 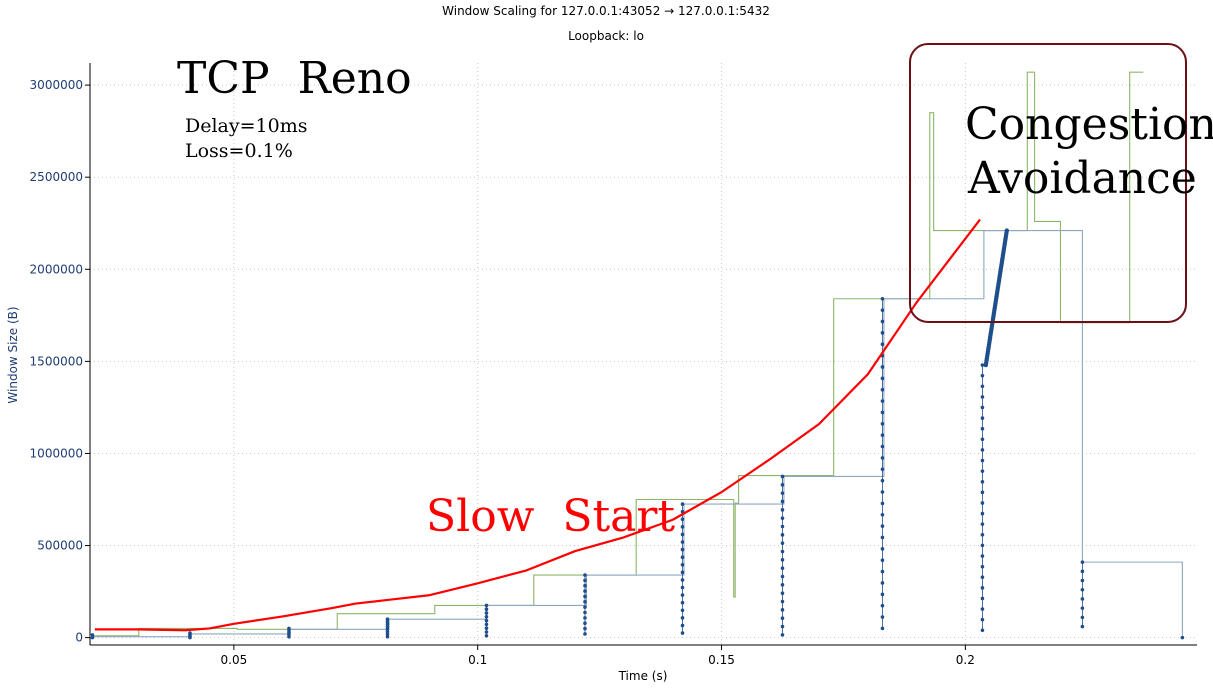 What do you see at coordinates (56, 361) in the screenshot?
I see `y-tick-label: 1500000` at bounding box center [56, 361].